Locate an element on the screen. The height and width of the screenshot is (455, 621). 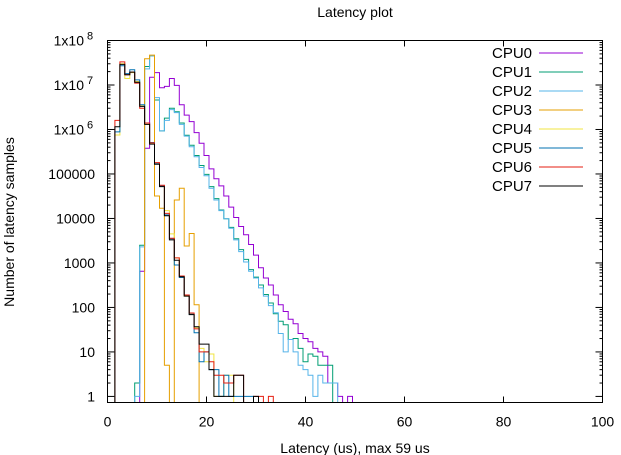
legend-label: CPU6 is located at coordinates (512, 167).